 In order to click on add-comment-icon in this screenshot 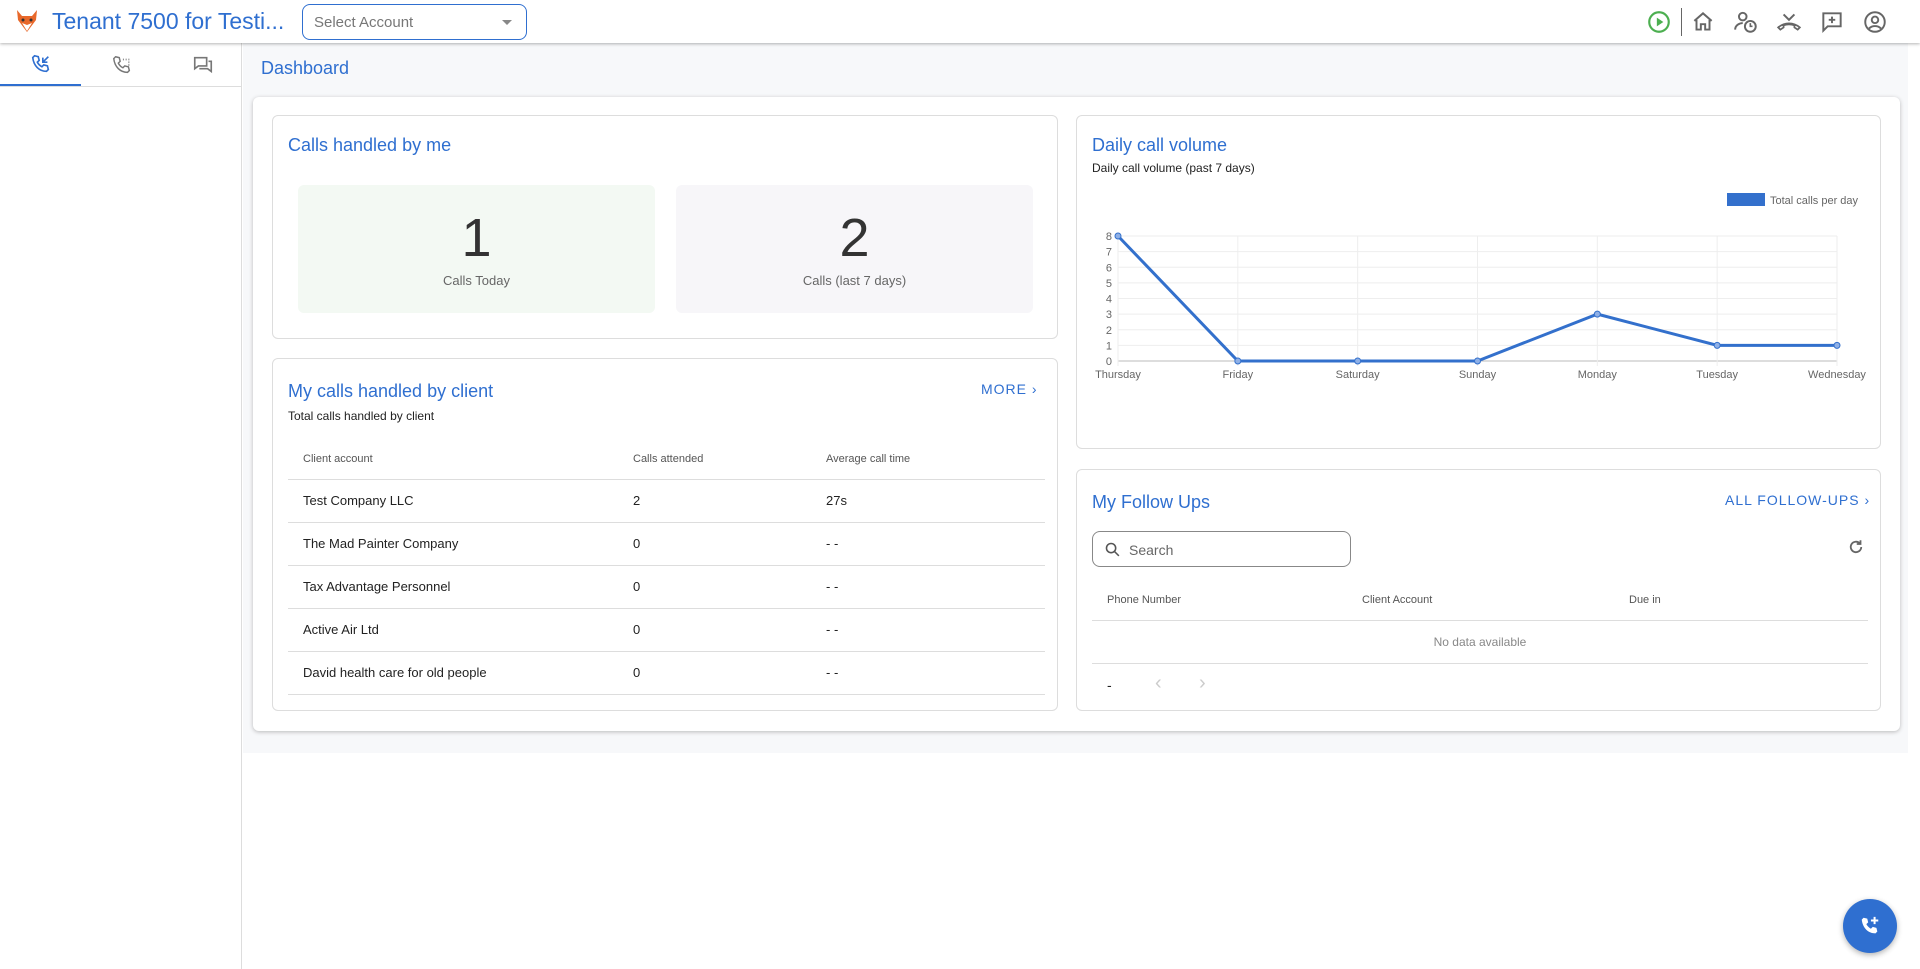, I will do `click(1832, 22)`.